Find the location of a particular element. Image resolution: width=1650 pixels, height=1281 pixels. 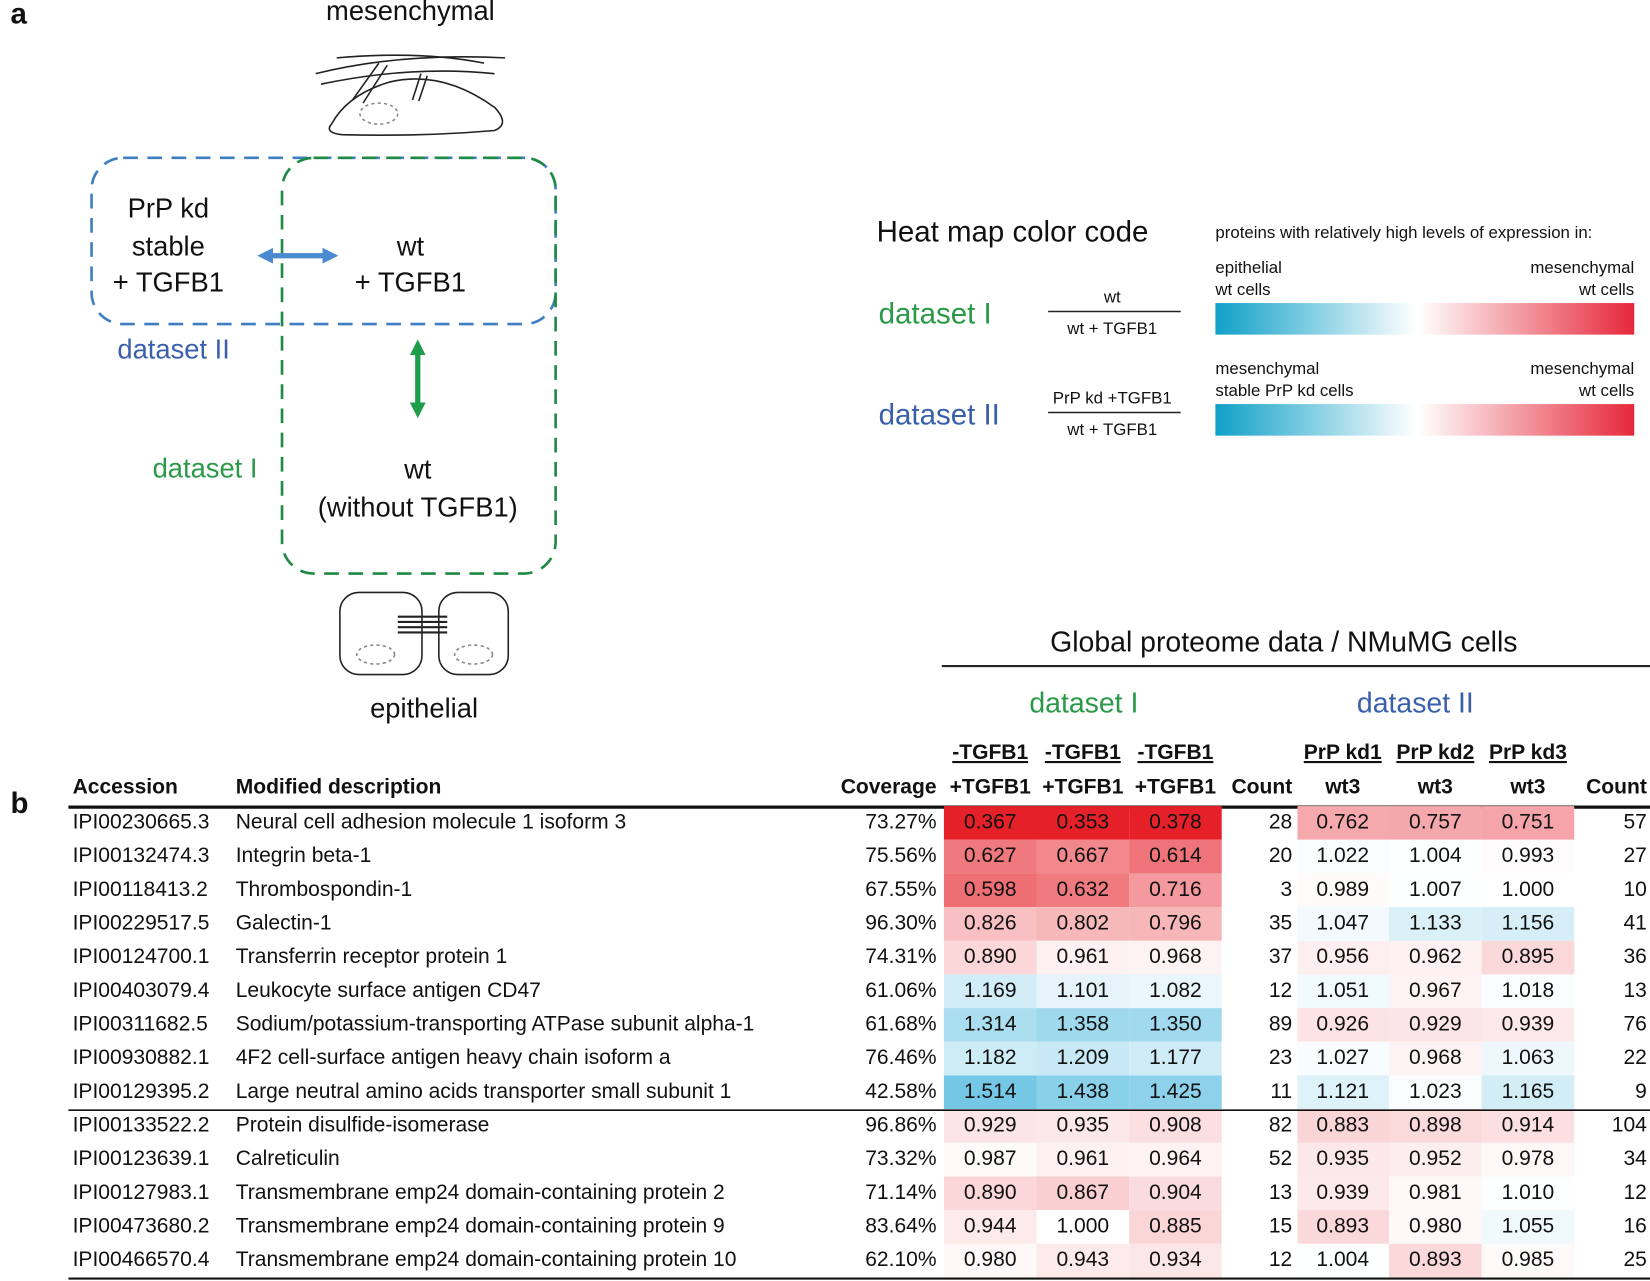

table-cell: 0.943 is located at coordinates (1082, 1259).